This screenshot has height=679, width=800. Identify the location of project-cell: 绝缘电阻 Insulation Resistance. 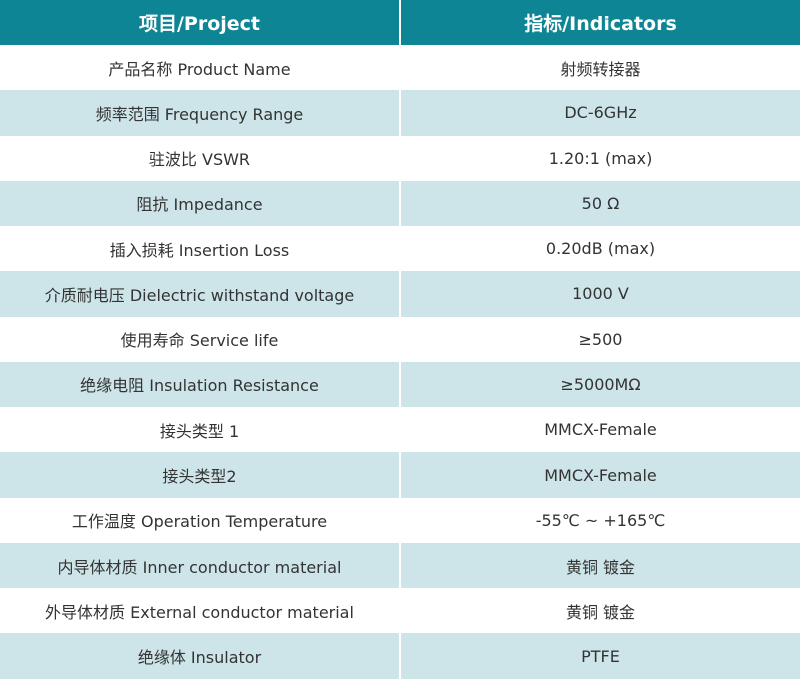
(200, 384).